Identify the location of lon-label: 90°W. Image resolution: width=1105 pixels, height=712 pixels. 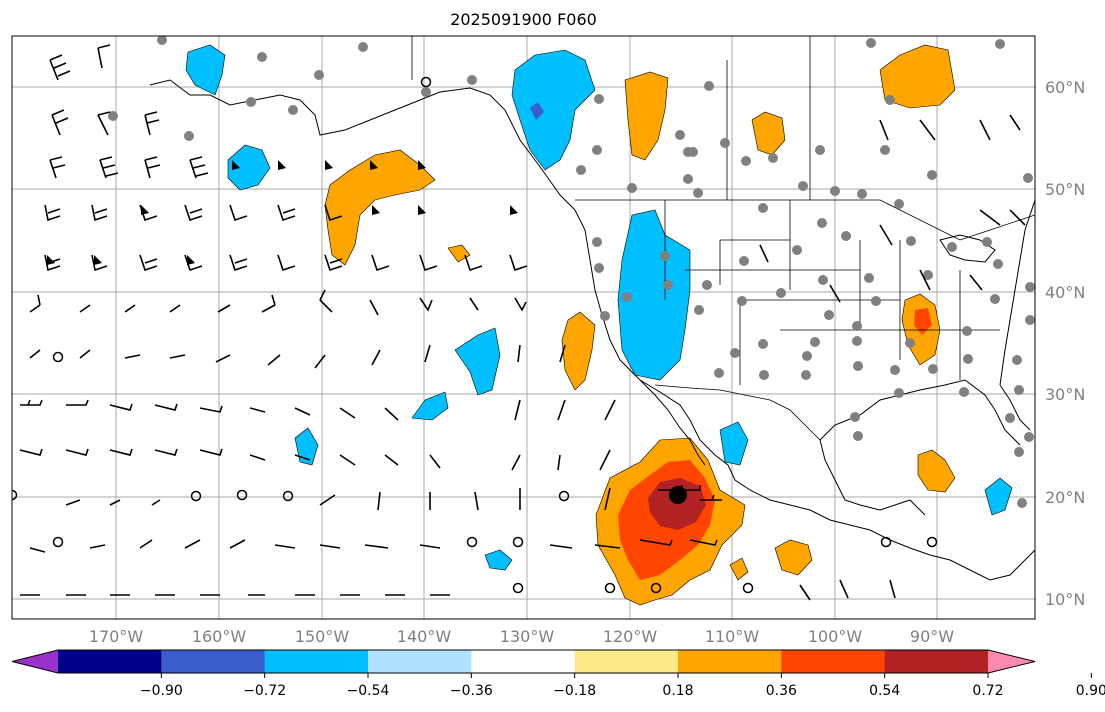
(932, 636).